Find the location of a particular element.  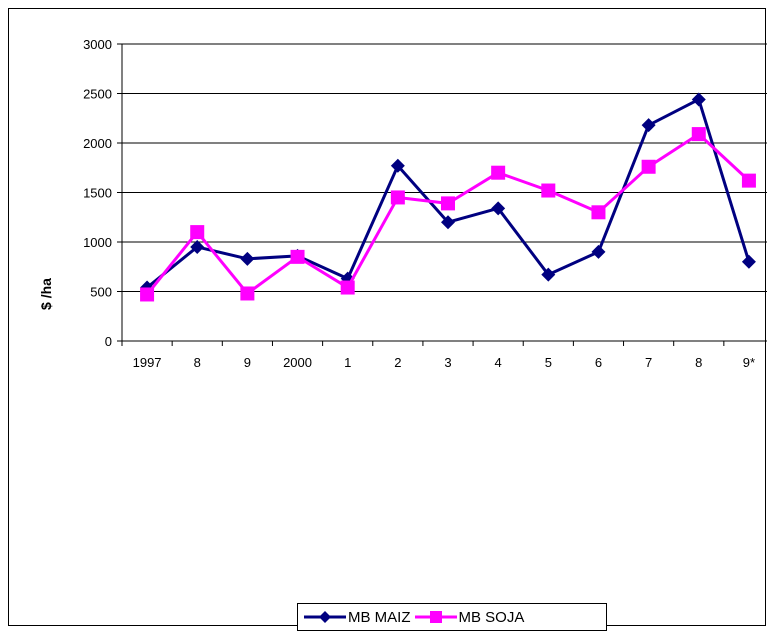

y-tick-label: 1000 is located at coordinates (97, 242).